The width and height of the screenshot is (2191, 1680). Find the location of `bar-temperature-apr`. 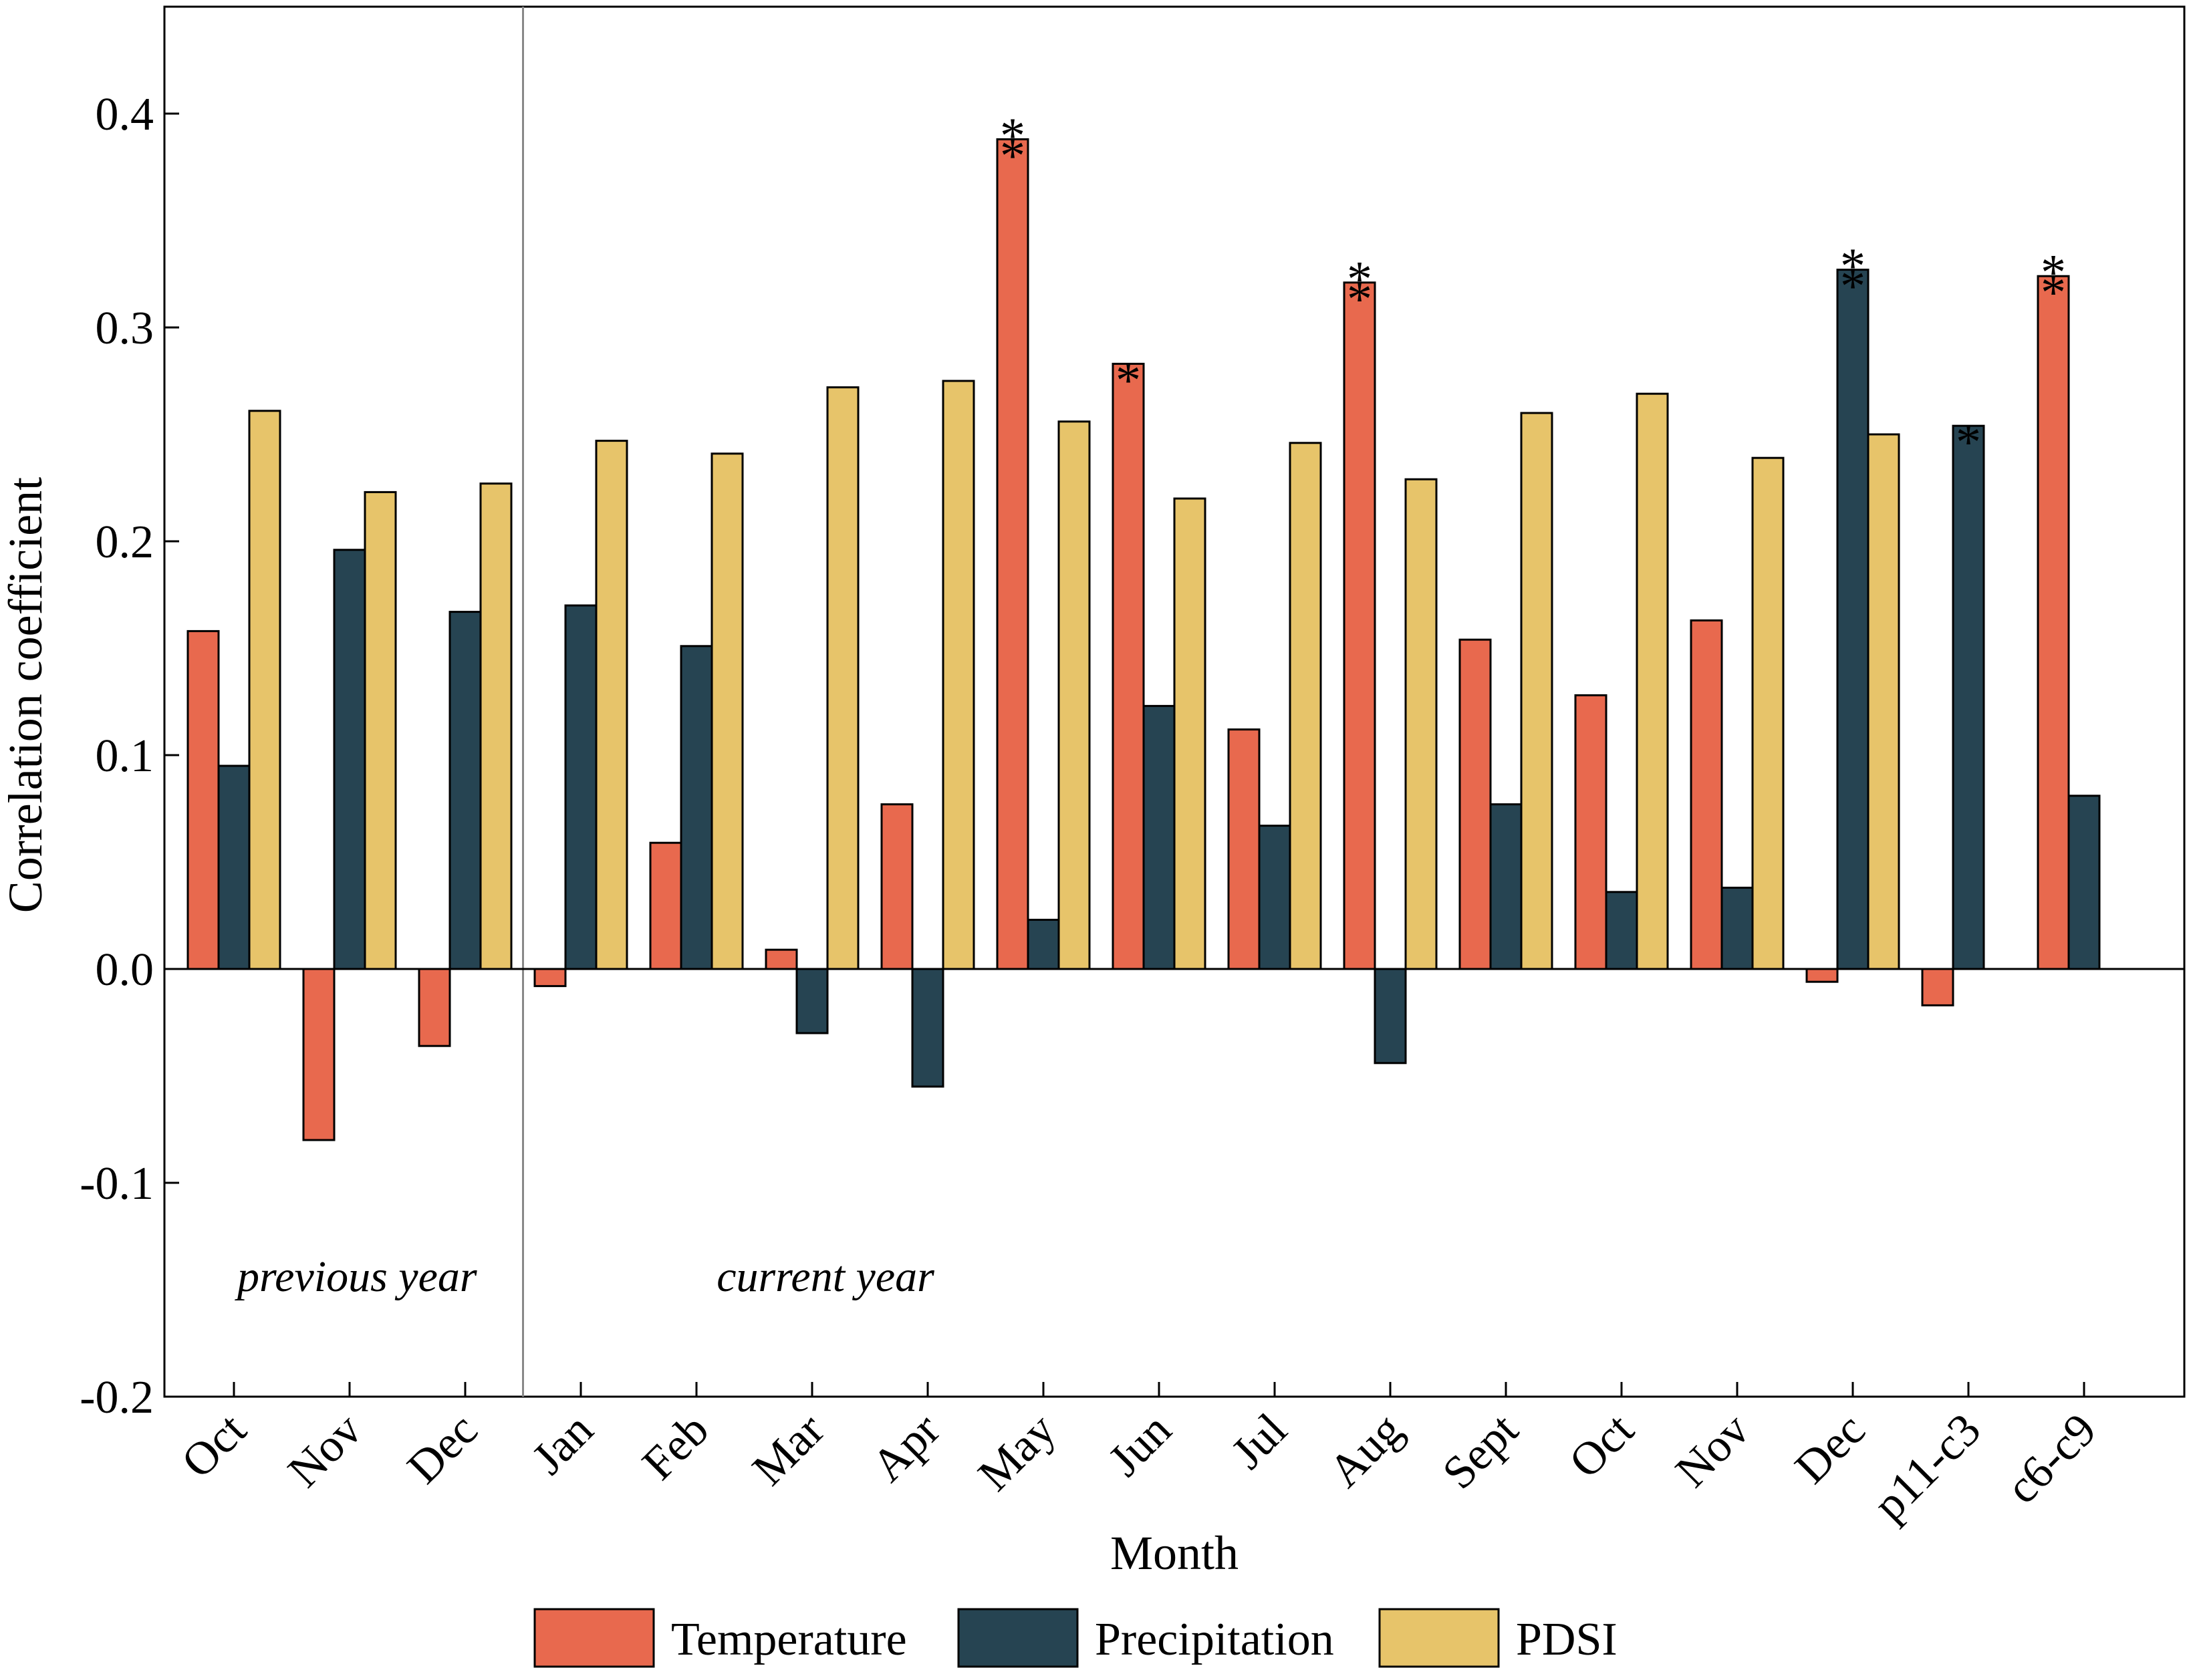

bar-temperature-apr is located at coordinates (897, 886).